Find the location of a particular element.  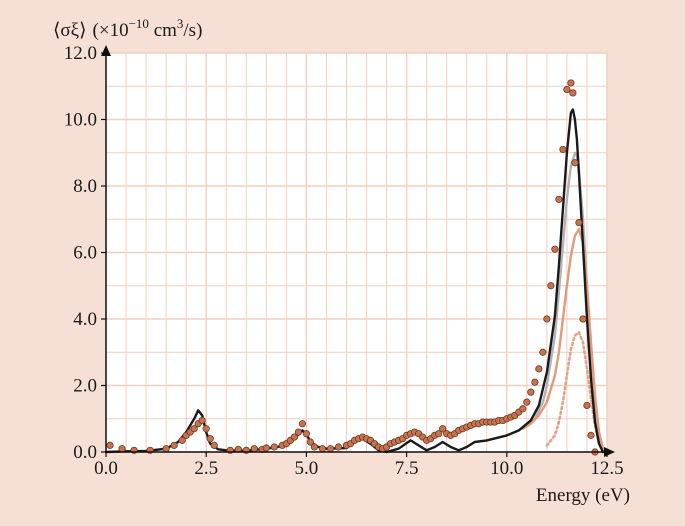

x-tick-label: 7.5 is located at coordinates (407, 468).